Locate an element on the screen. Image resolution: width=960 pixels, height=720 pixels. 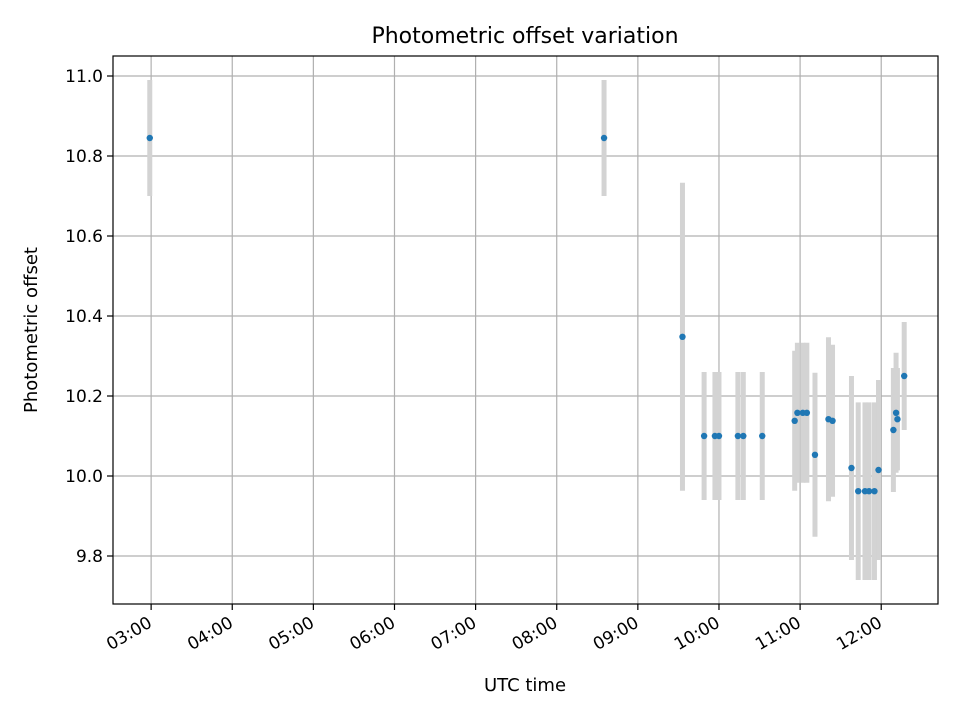
y-tick-label: 10.0 is located at coordinates (84, 477).